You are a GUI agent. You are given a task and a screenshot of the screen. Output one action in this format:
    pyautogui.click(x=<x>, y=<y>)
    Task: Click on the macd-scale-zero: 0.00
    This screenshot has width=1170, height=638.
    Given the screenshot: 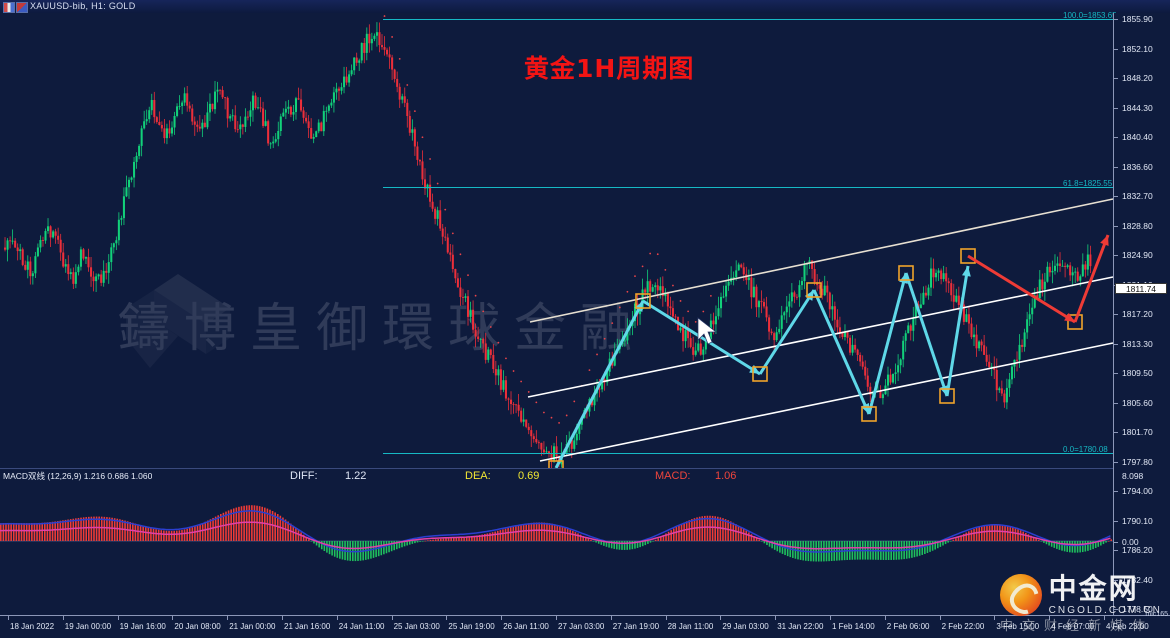 What is the action you would take?
    pyautogui.click(x=1130, y=542)
    